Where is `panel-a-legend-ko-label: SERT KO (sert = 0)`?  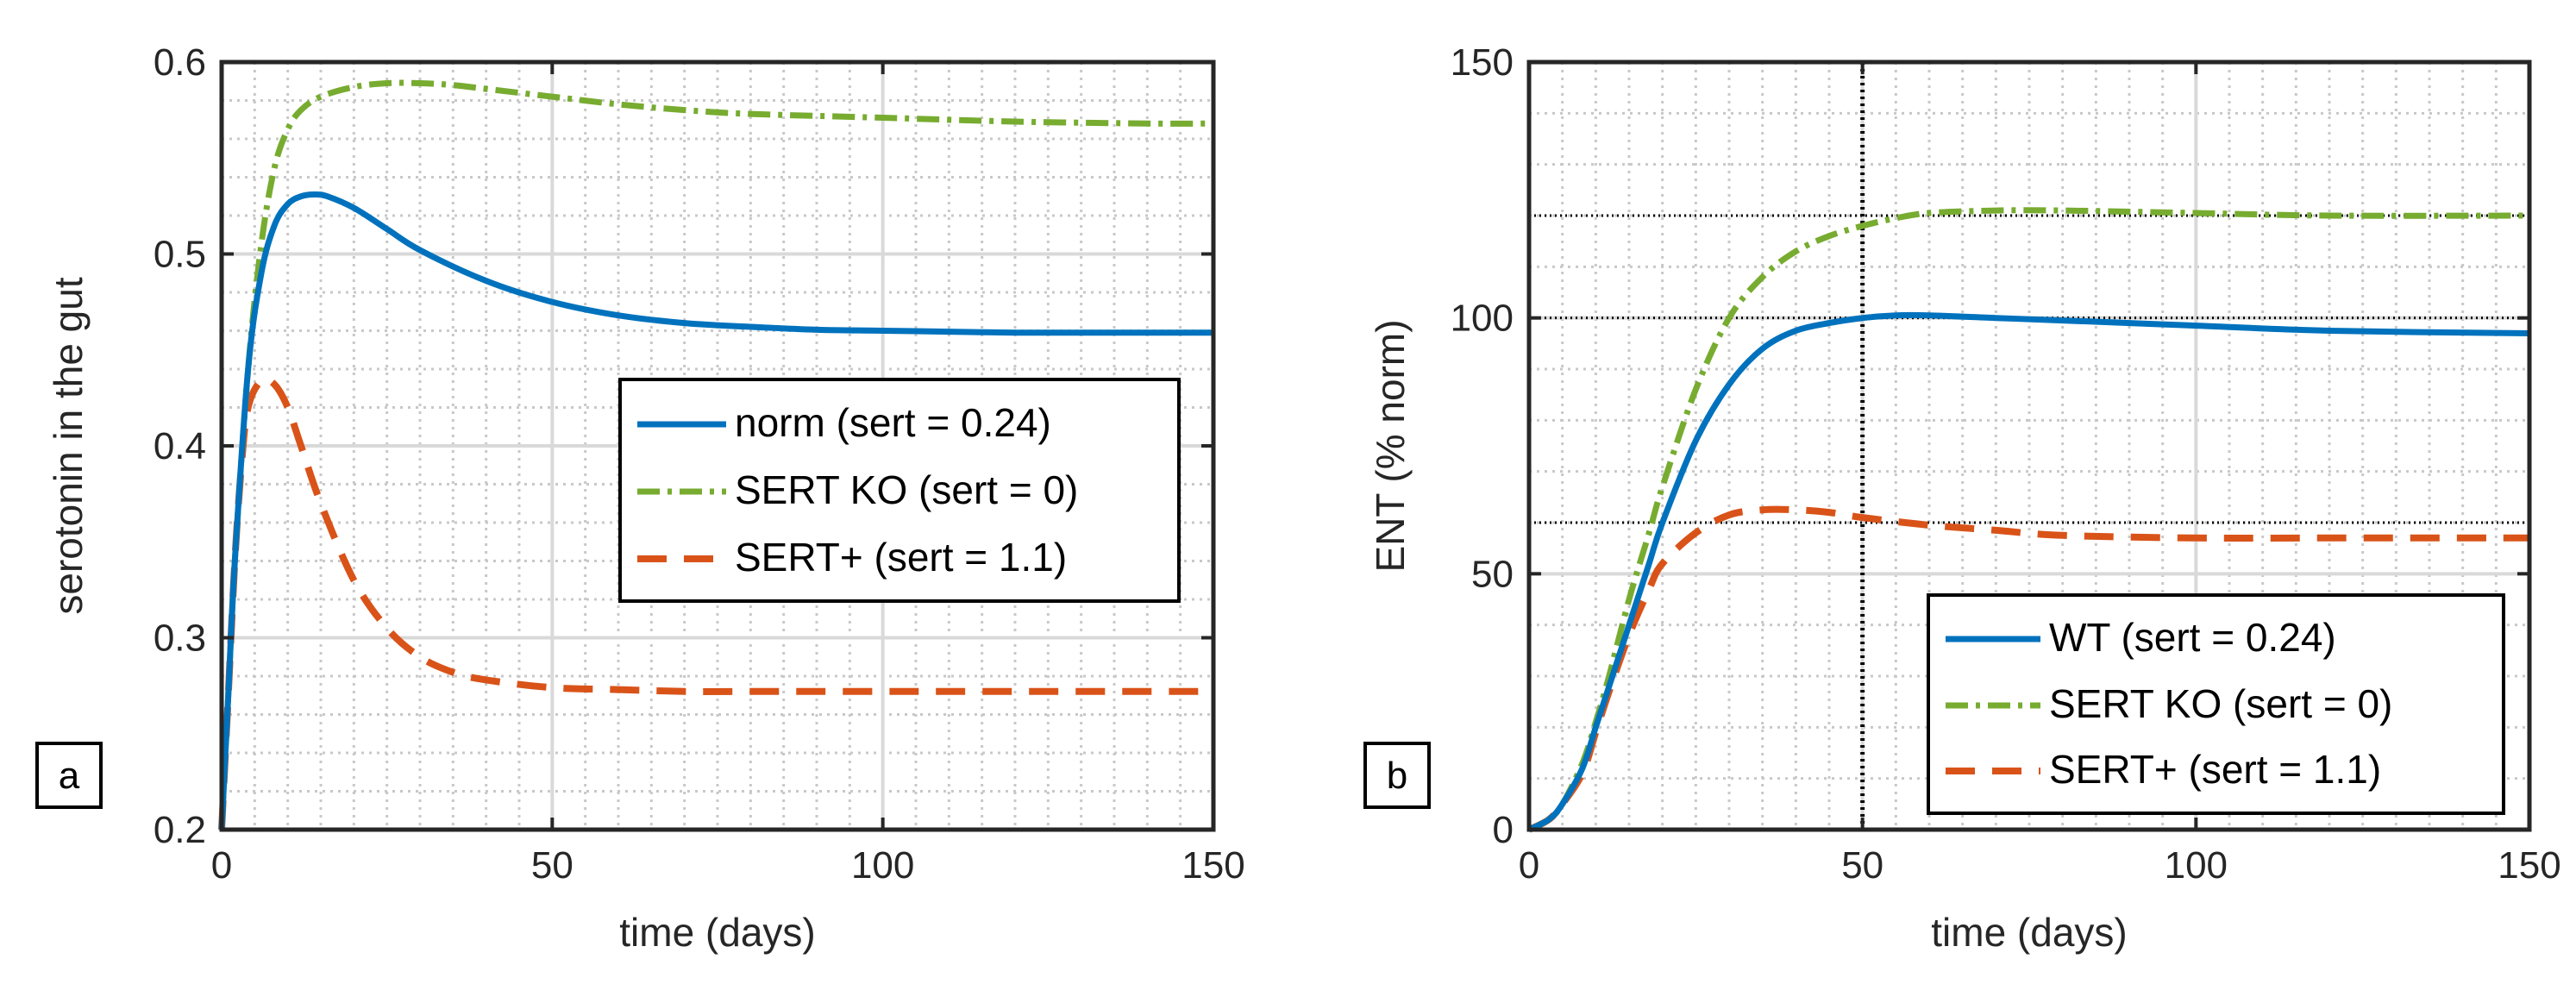 panel-a-legend-ko-label: SERT KO (sert = 0) is located at coordinates (906, 490).